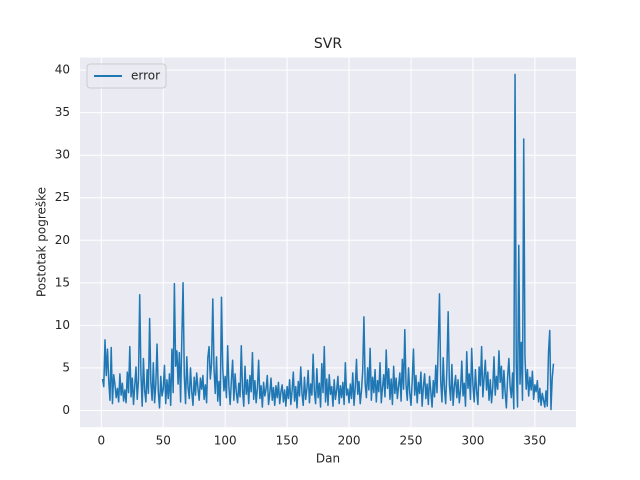 This screenshot has width=640, height=480. What do you see at coordinates (66, 367) in the screenshot?
I see `y-tick-label: 5` at bounding box center [66, 367].